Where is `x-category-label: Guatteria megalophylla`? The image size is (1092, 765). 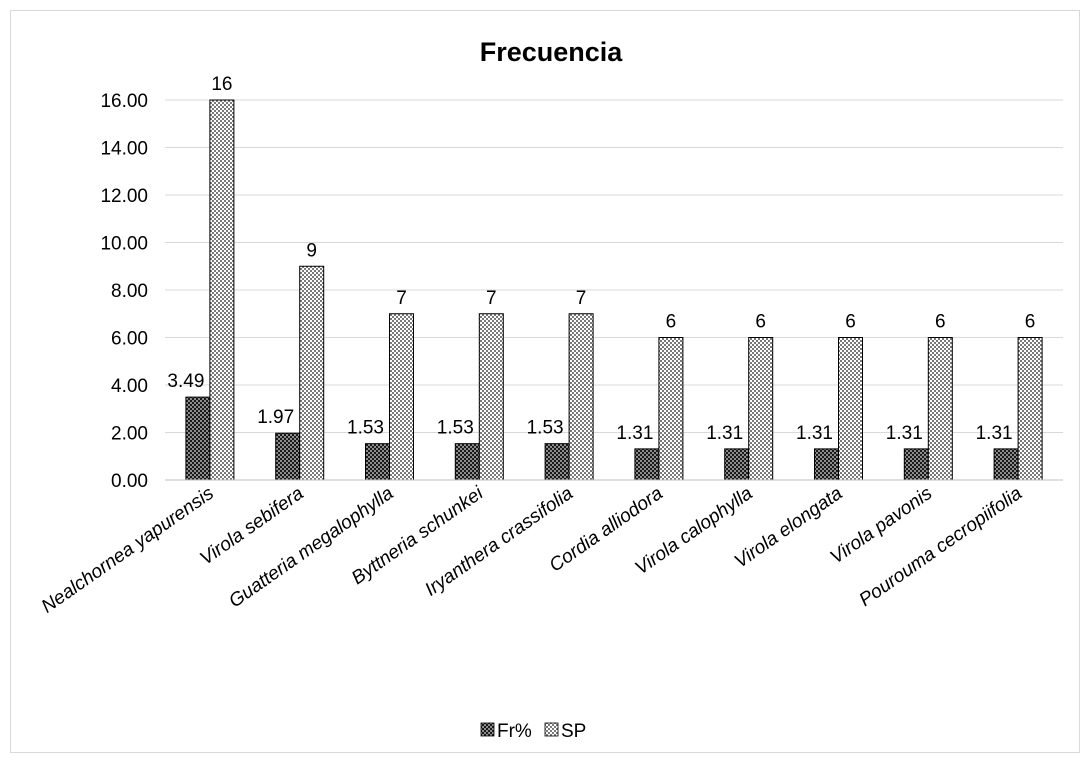 x-category-label: Guatteria megalophylla is located at coordinates (311, 547).